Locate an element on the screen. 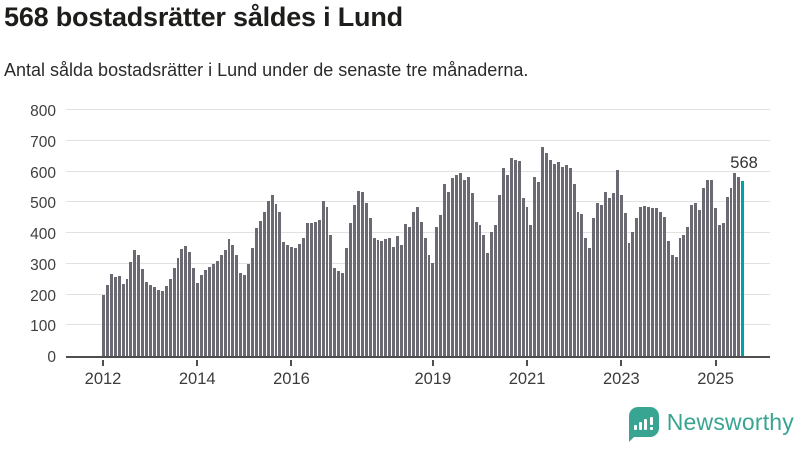 The width and height of the screenshot is (800, 450). logo-chart-icon is located at coordinates (641, 424).